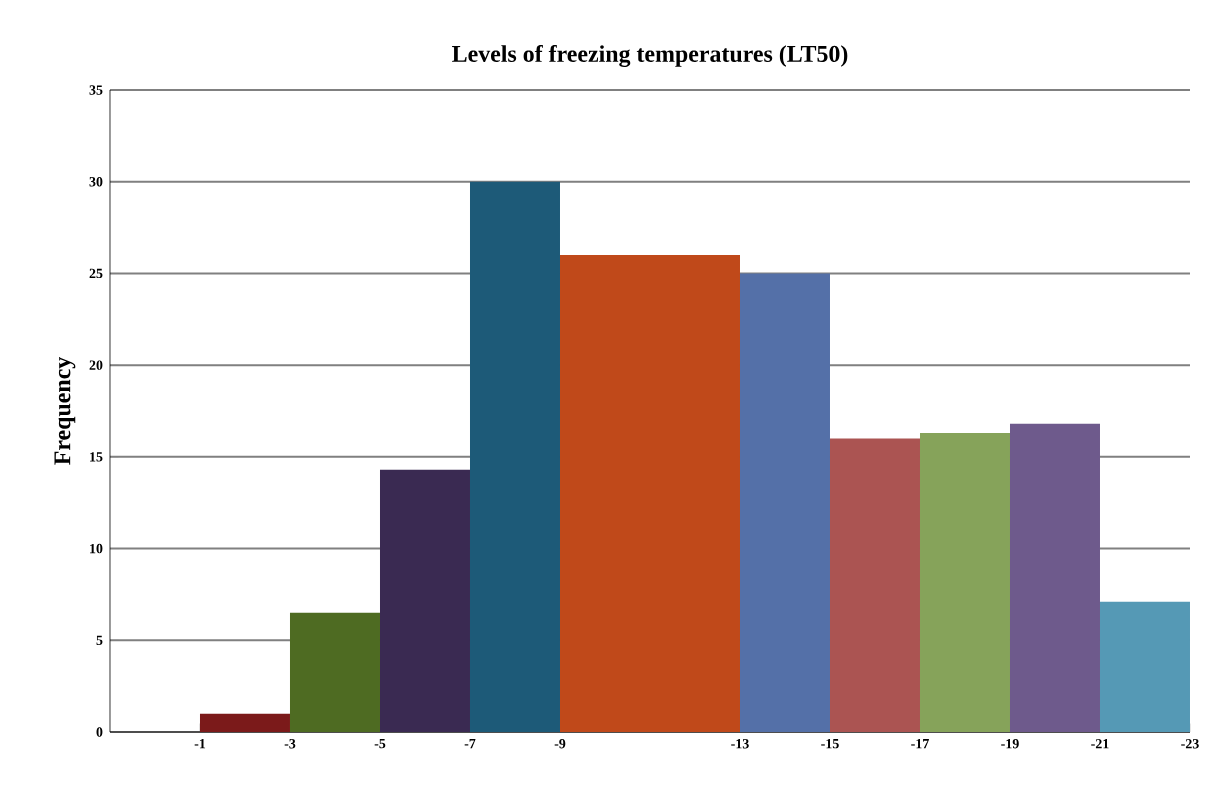  Describe the element at coordinates (65, 410) in the screenshot. I see `y-axis-title: Frequency` at that location.